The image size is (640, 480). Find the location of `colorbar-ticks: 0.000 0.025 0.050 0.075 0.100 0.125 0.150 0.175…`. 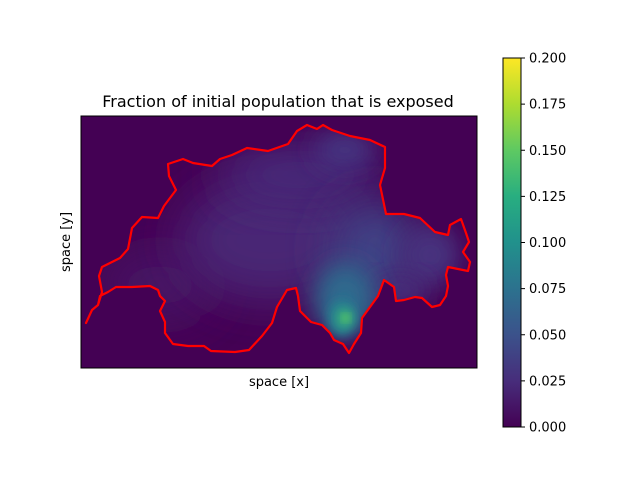

colorbar-ticks: 0.000 0.025 0.050 0.075 0.100 0.125 0.150 0.175… is located at coordinates (543, 244).